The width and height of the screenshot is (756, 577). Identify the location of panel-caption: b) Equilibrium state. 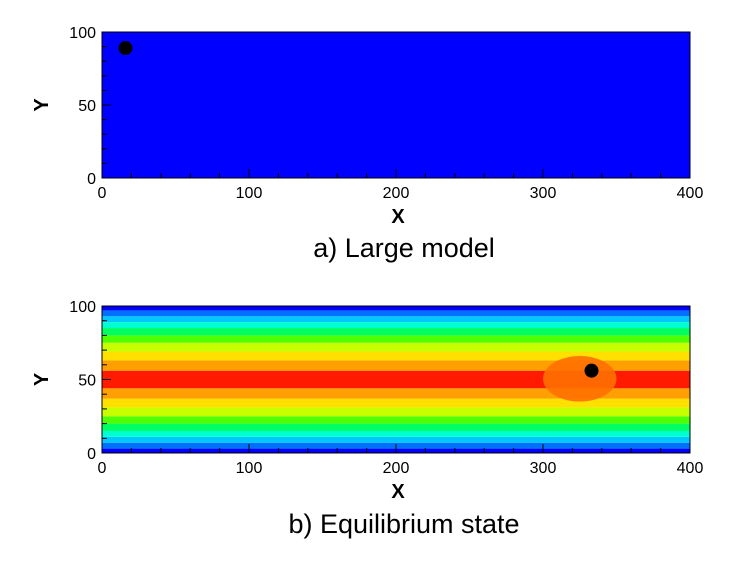
(403, 524).